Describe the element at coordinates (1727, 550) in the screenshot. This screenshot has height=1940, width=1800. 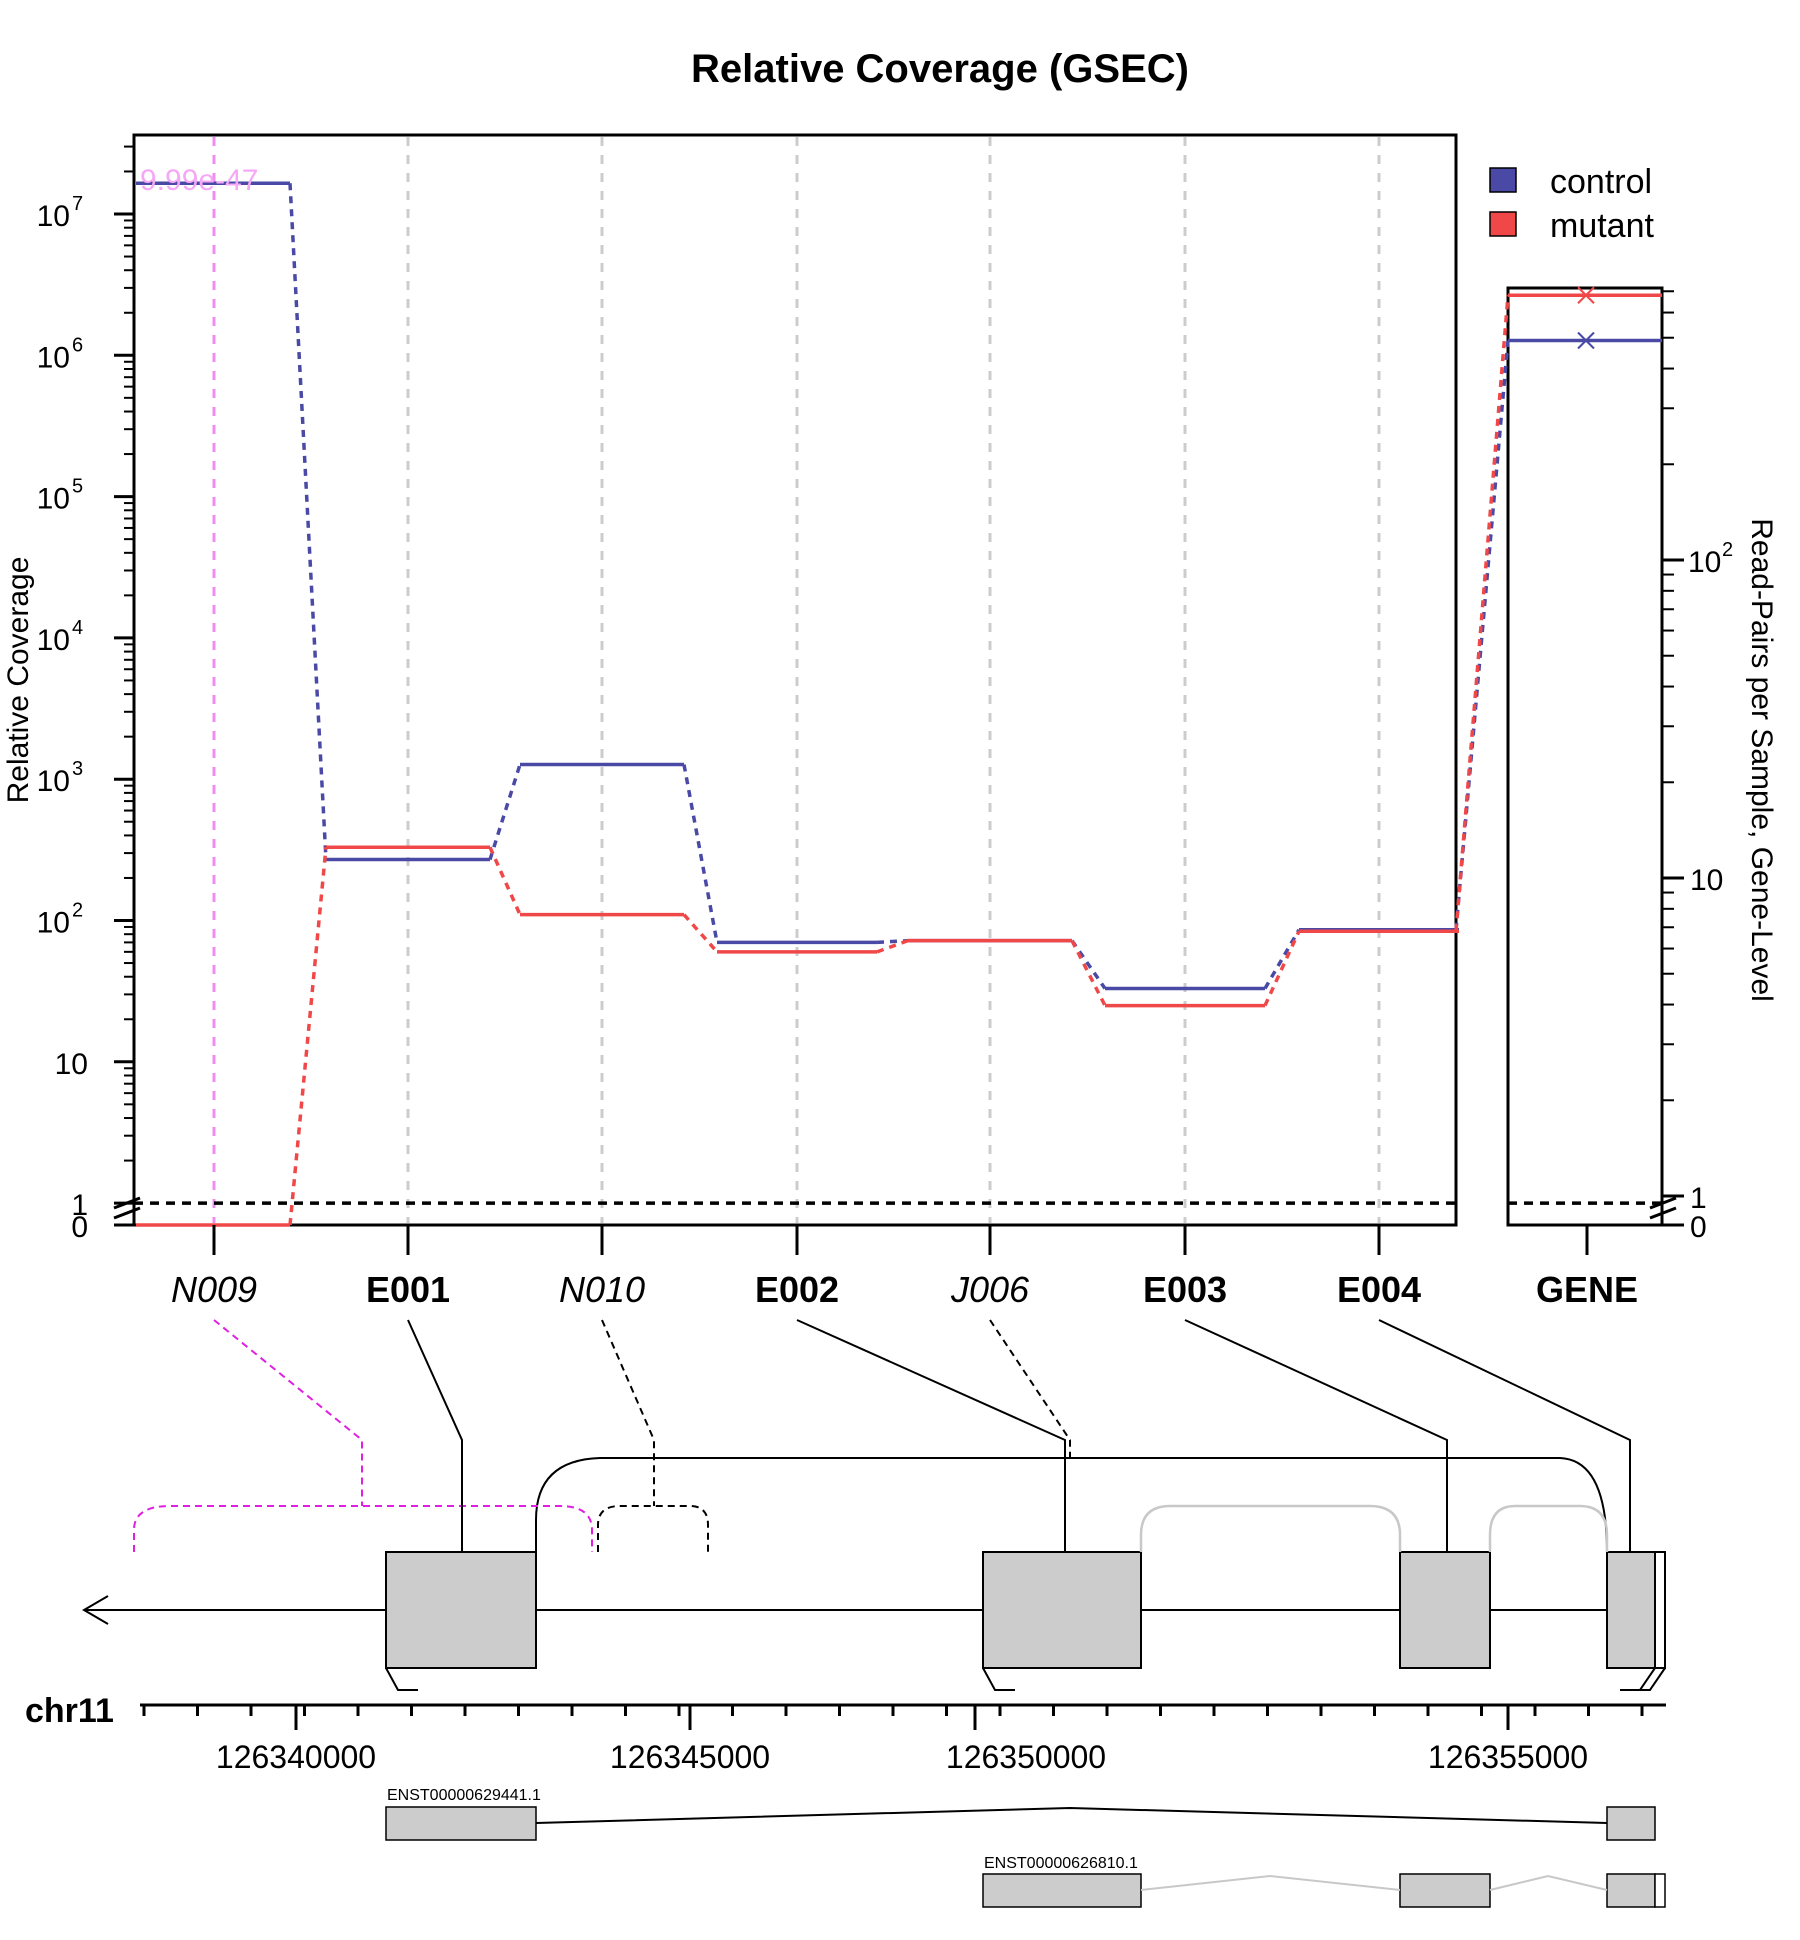
I see `y2-tick-label-exp: 2` at that location.